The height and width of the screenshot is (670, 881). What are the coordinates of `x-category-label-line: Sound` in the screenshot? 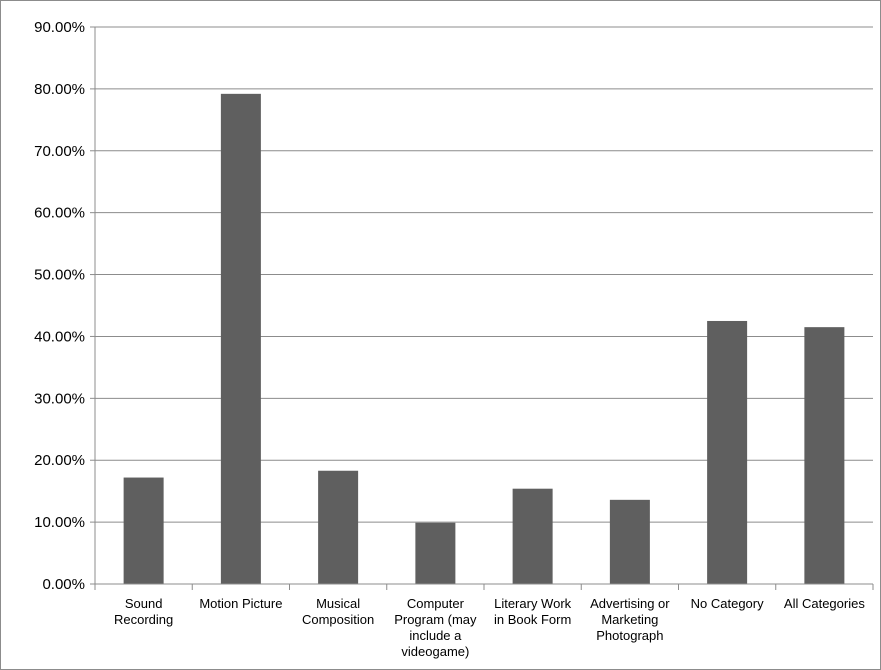 It's located at (144, 603).